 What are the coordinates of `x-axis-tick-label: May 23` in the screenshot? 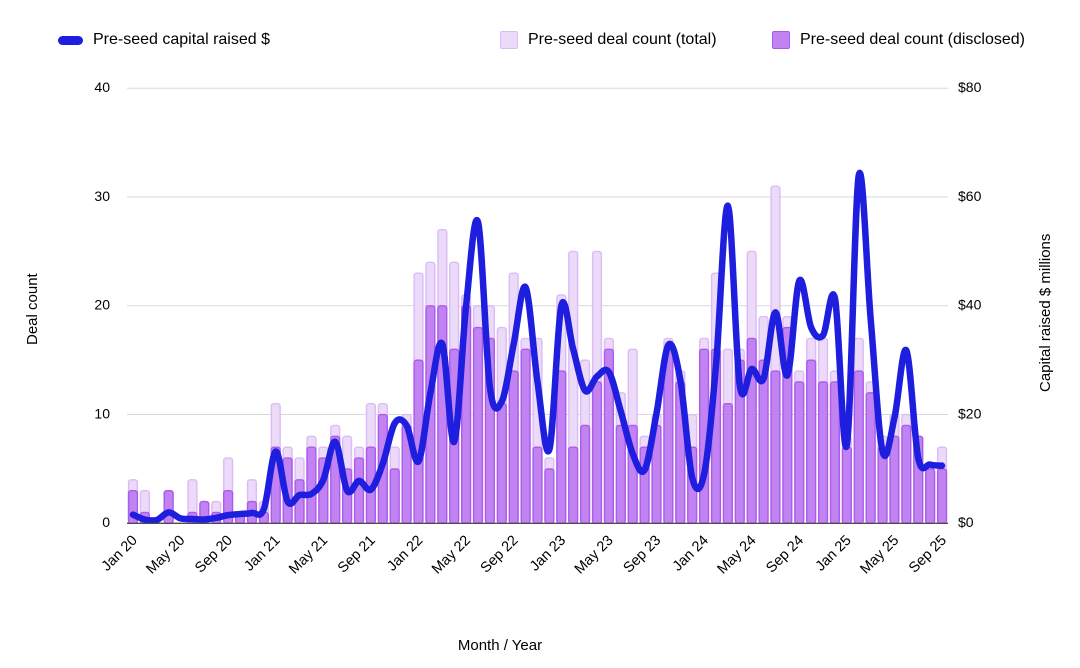 It's located at (594, 555).